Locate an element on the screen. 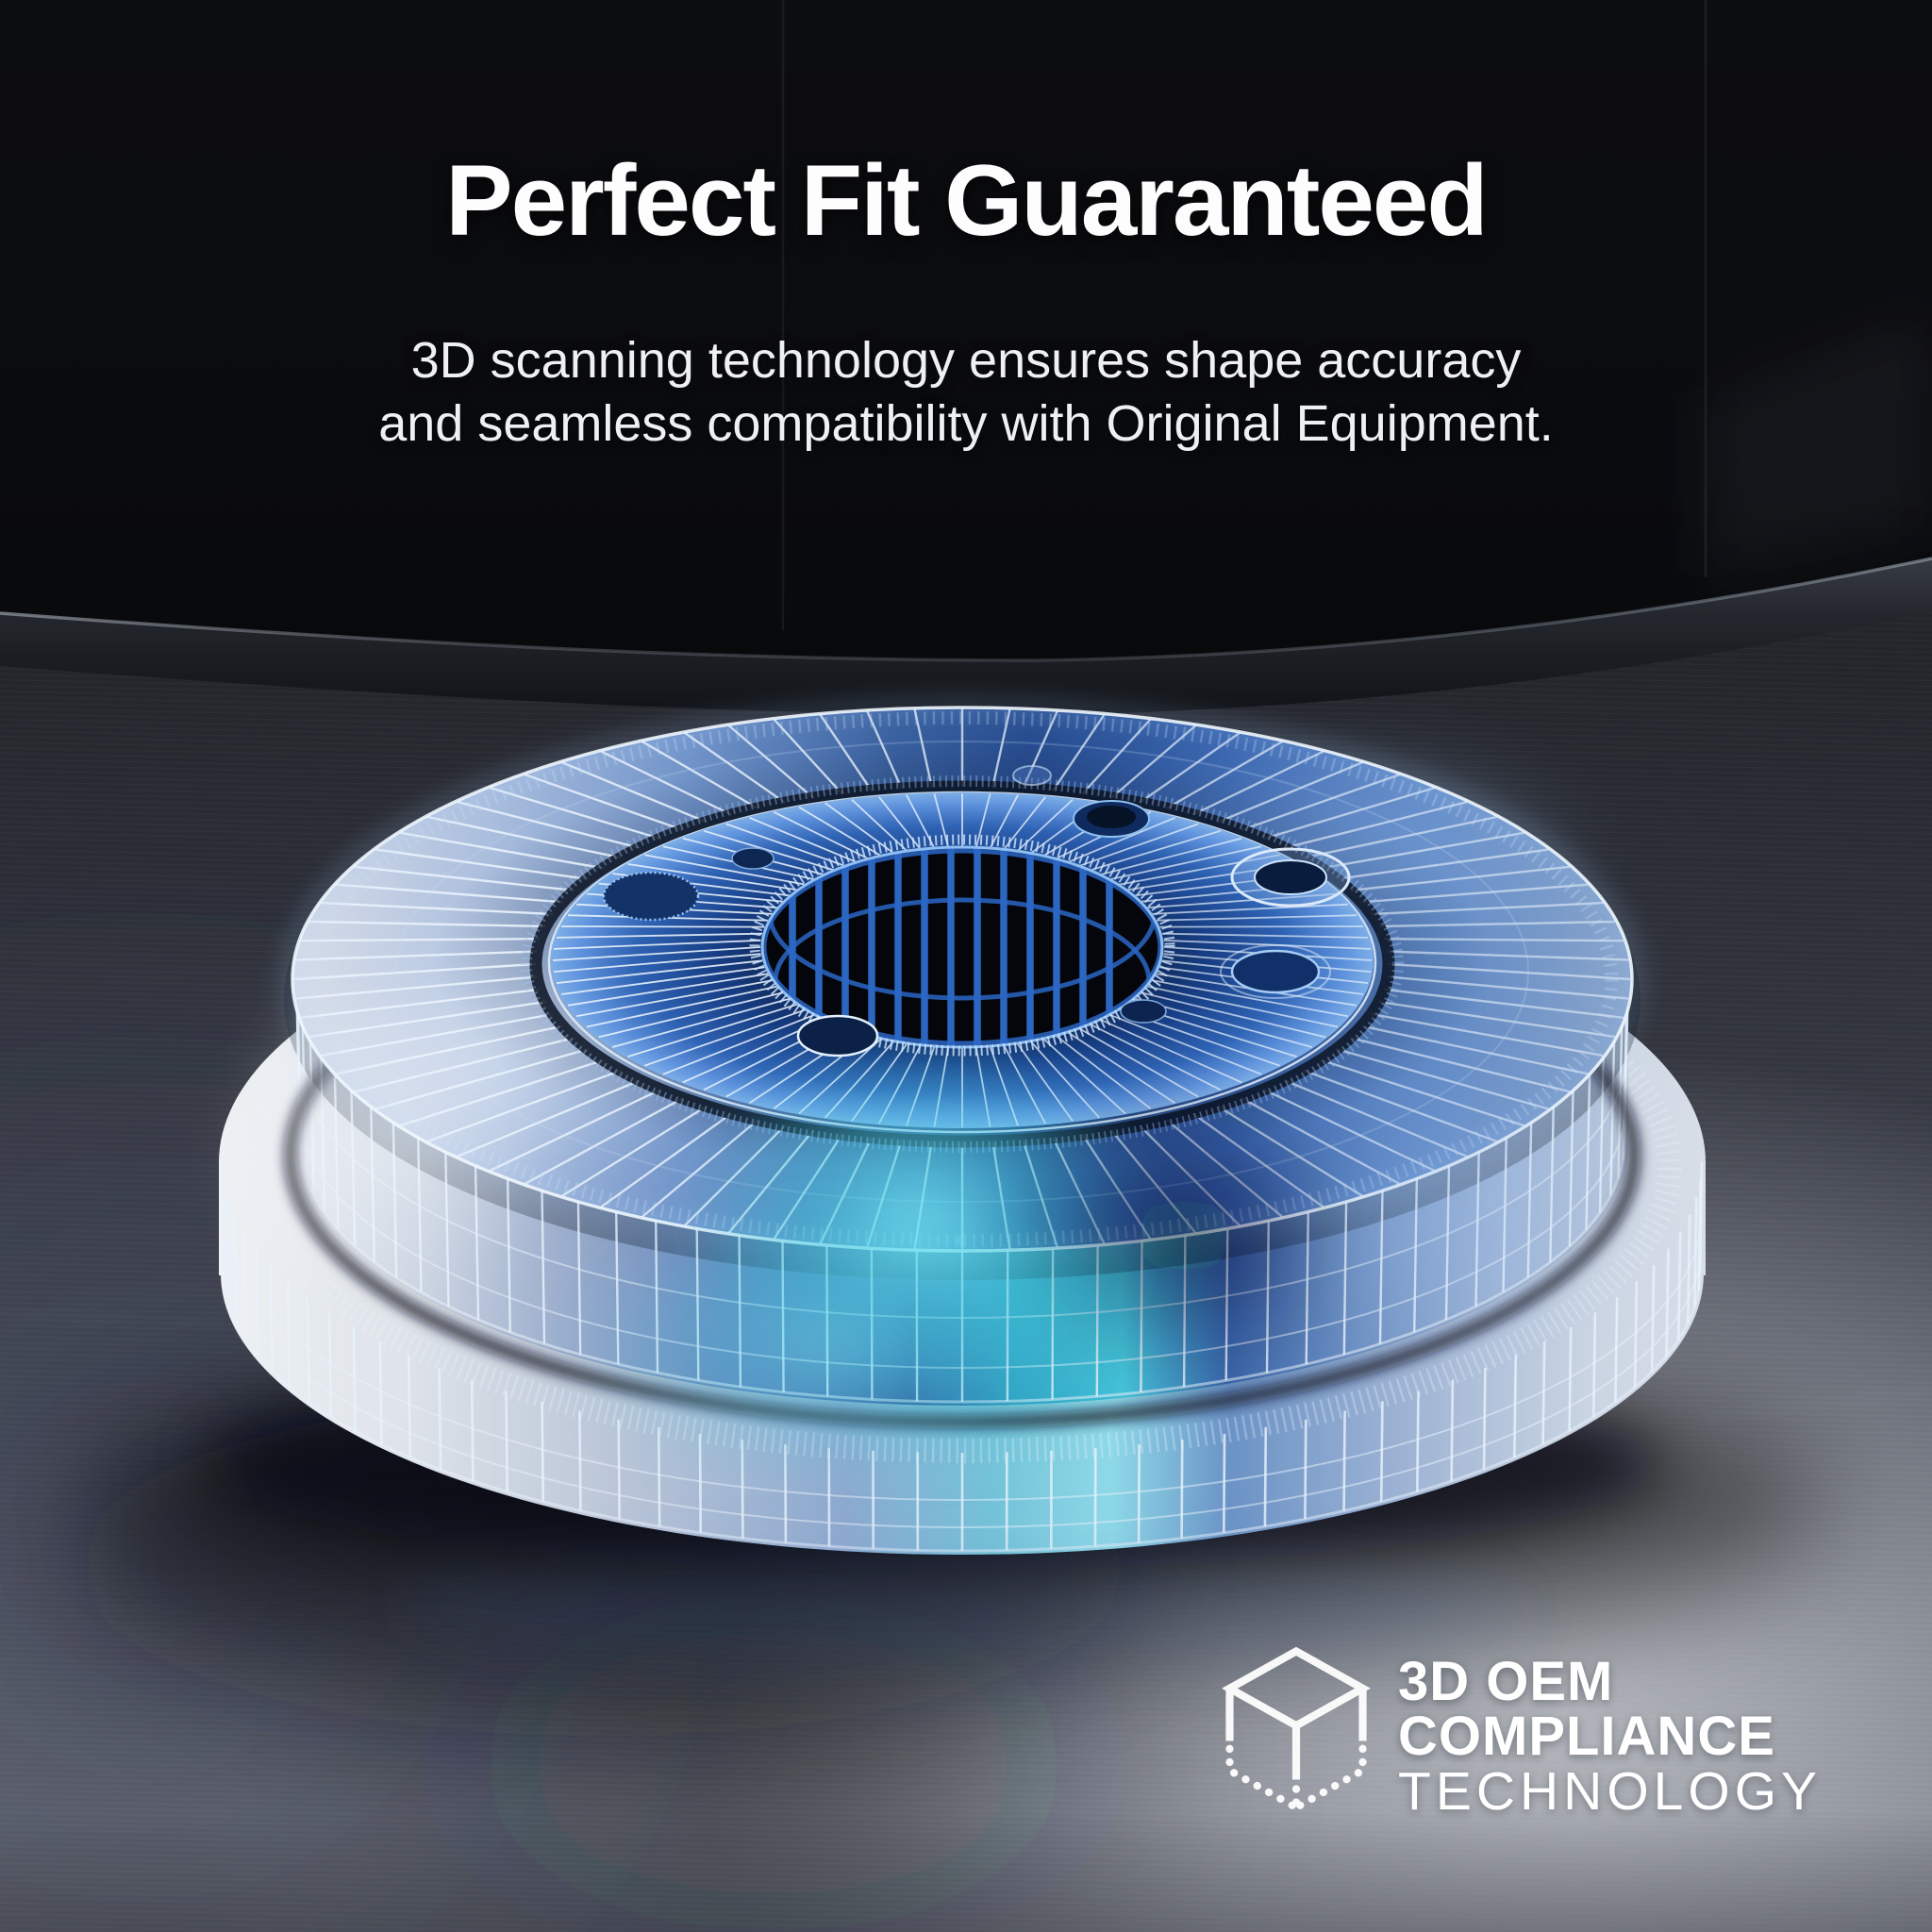 The height and width of the screenshot is (1932, 1932). wall-ledge-highlight is located at coordinates (966, 610).